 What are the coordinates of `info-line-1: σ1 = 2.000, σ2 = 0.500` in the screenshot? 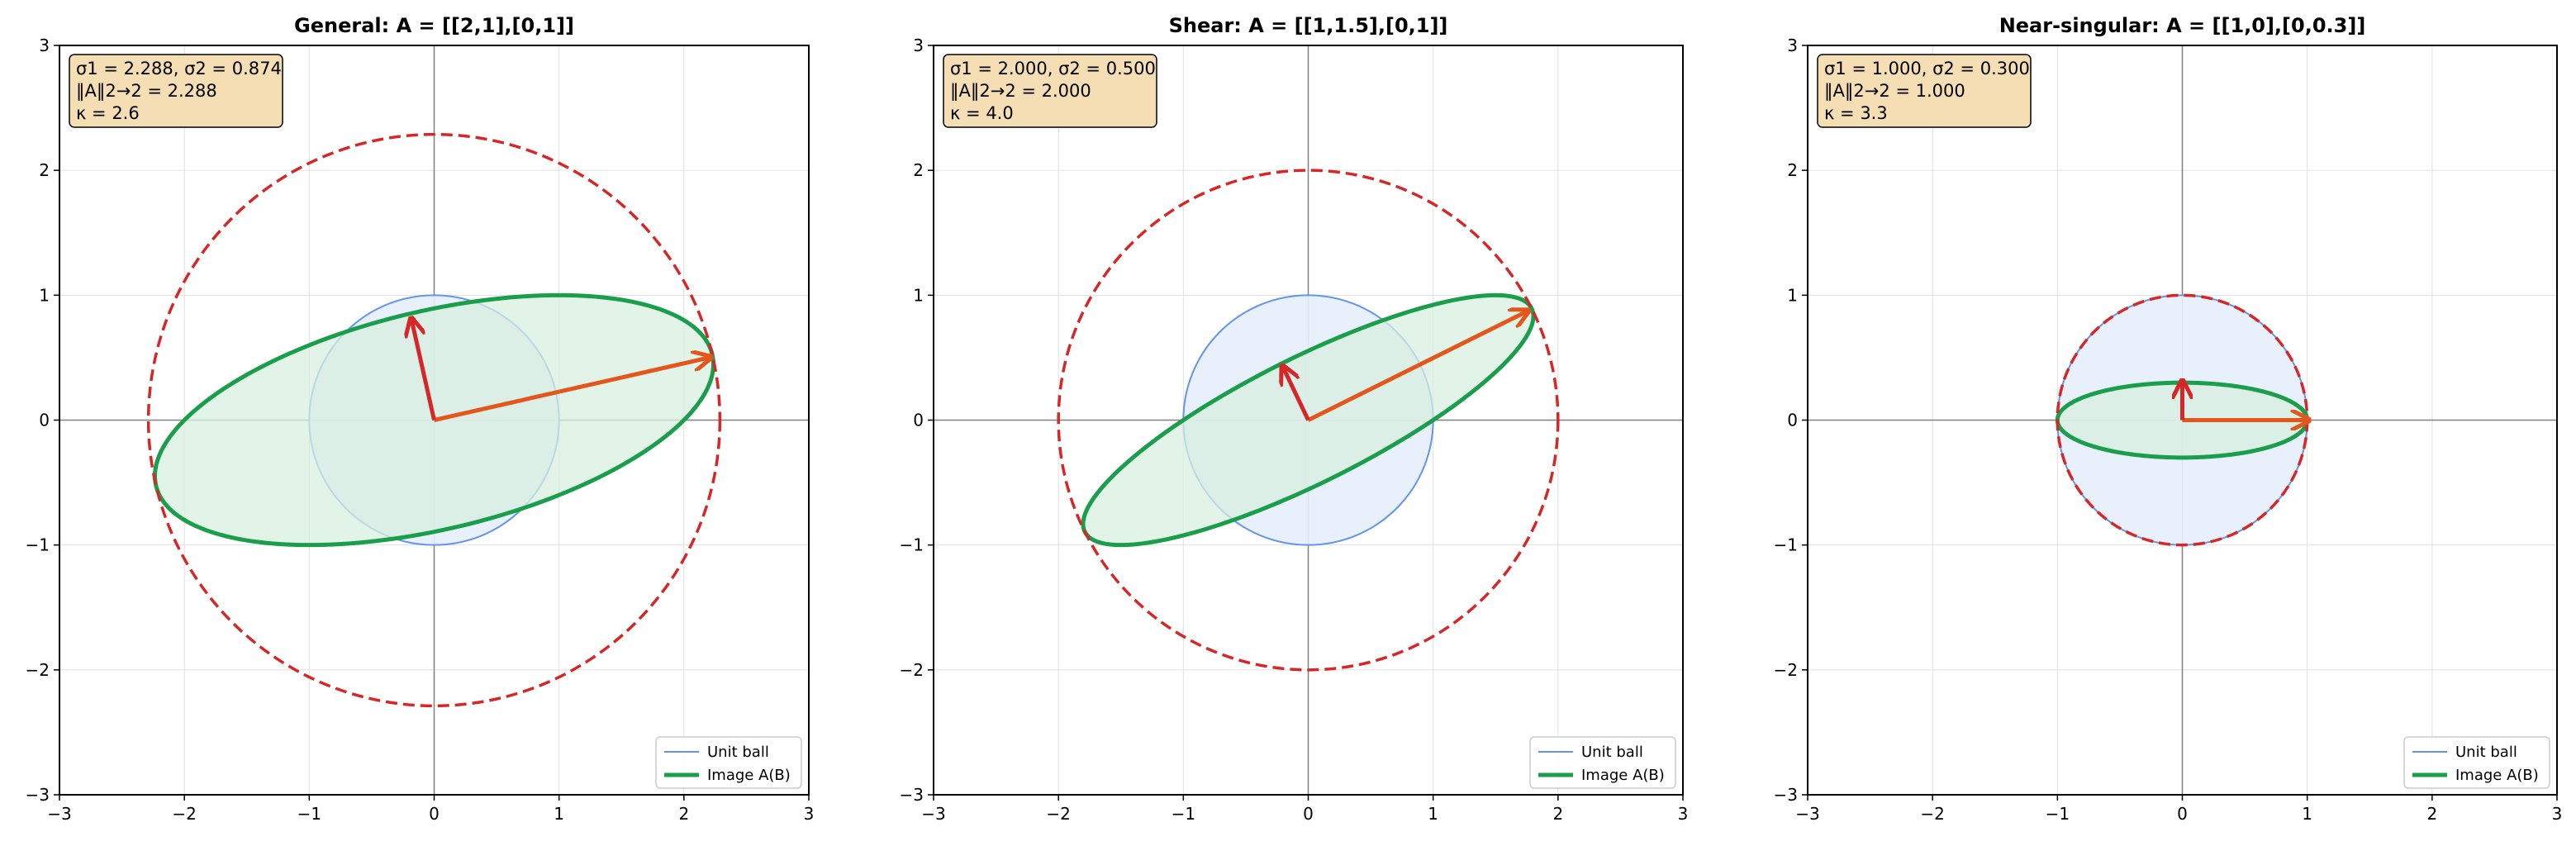 It's located at (1053, 68).